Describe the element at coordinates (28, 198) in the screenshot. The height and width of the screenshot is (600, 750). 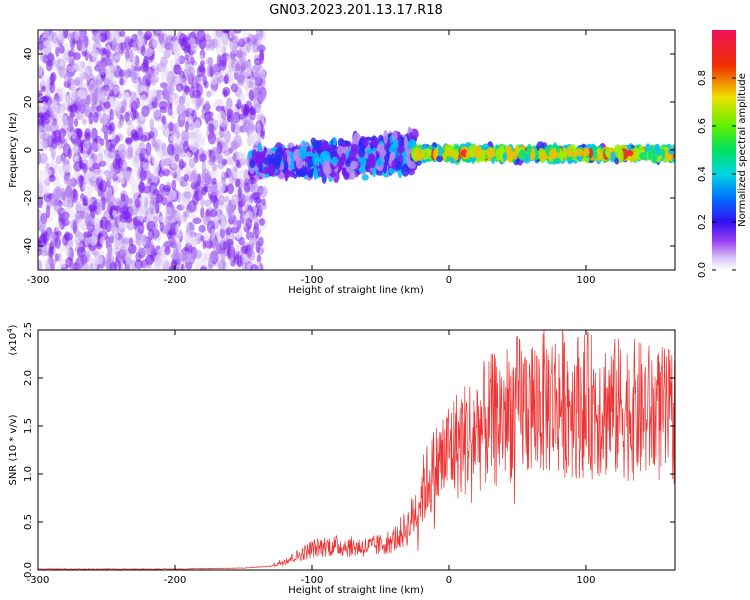
I see `y-tick-label: -20` at that location.